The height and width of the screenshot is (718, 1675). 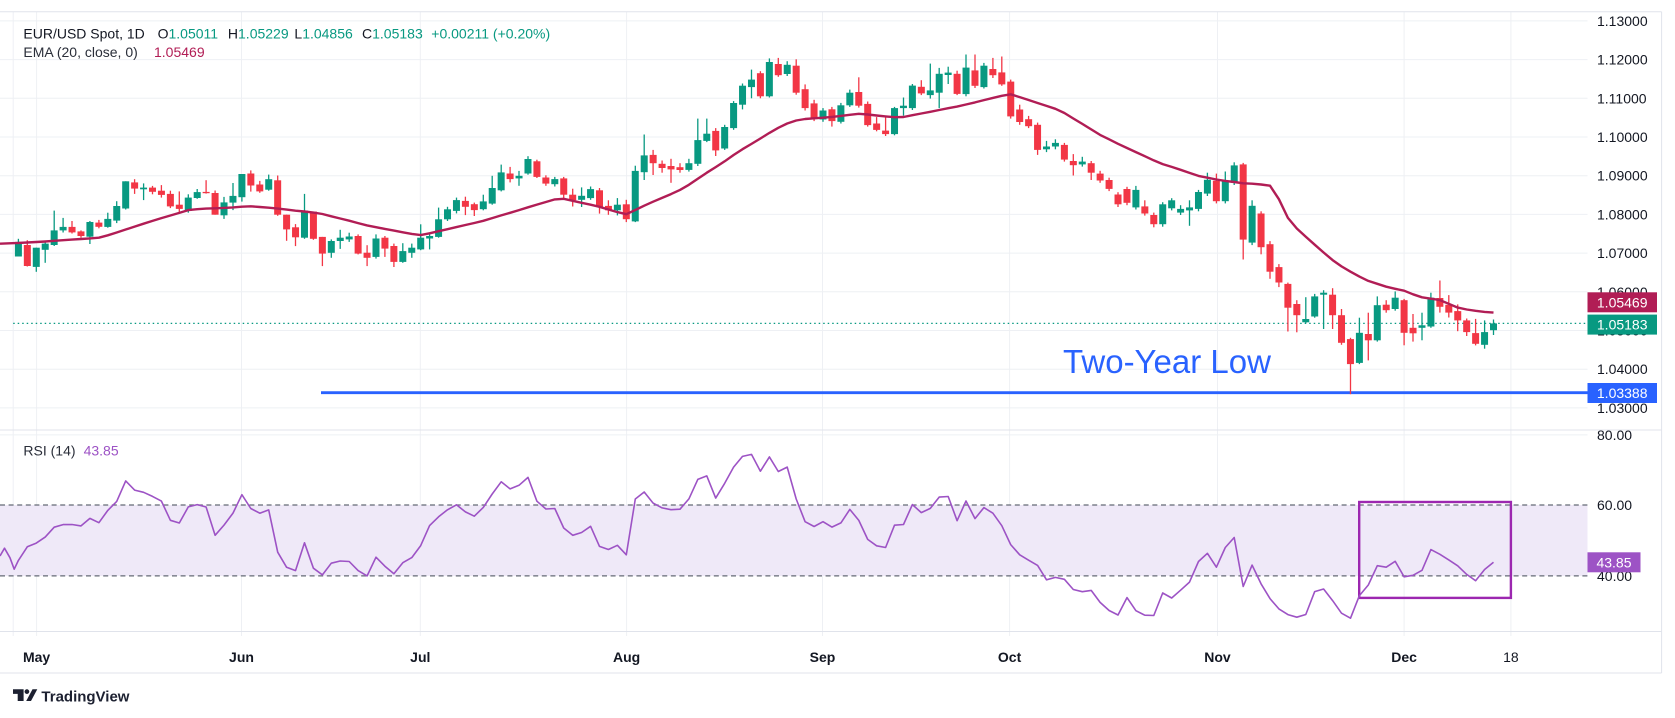 What do you see at coordinates (1622, 60) in the screenshot?
I see `svg-text: 1.12000` at bounding box center [1622, 60].